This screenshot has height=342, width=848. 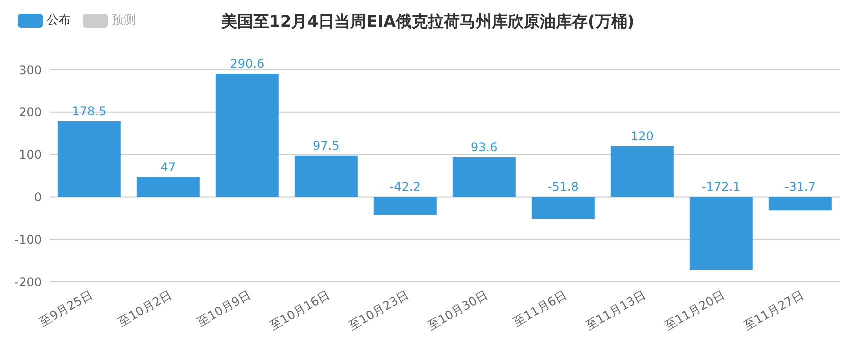 I want to click on x-tick-label: 至11月20日, so click(x=695, y=311).